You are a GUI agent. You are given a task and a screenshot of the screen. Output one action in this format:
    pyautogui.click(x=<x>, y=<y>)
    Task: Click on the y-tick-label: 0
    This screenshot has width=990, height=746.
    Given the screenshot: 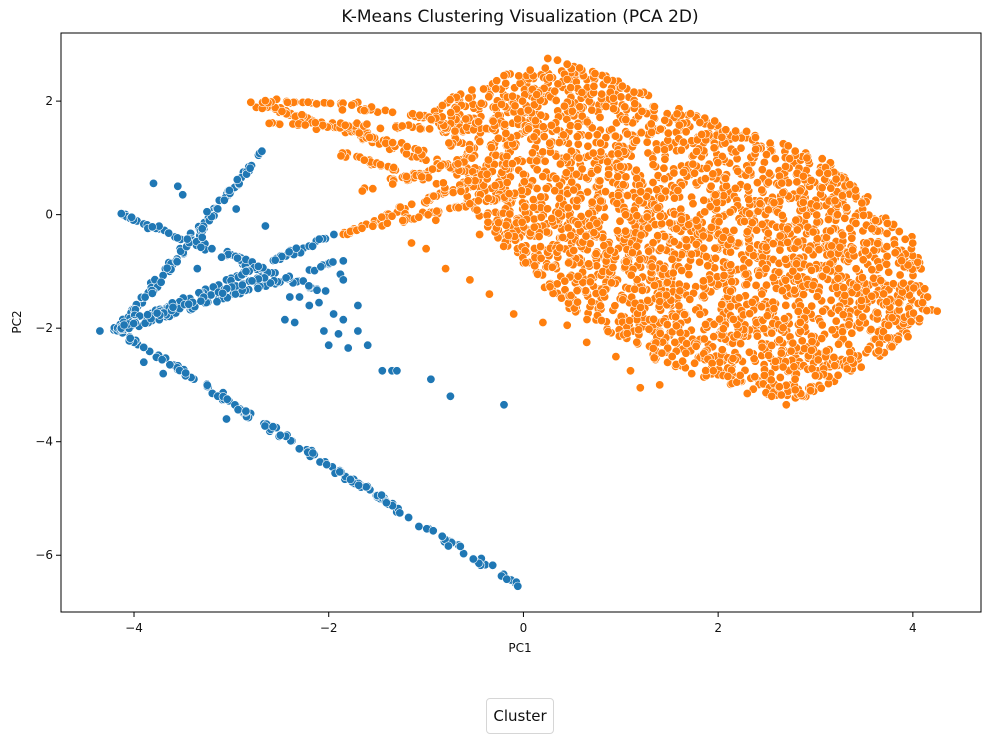 What is the action you would take?
    pyautogui.click(x=49, y=215)
    